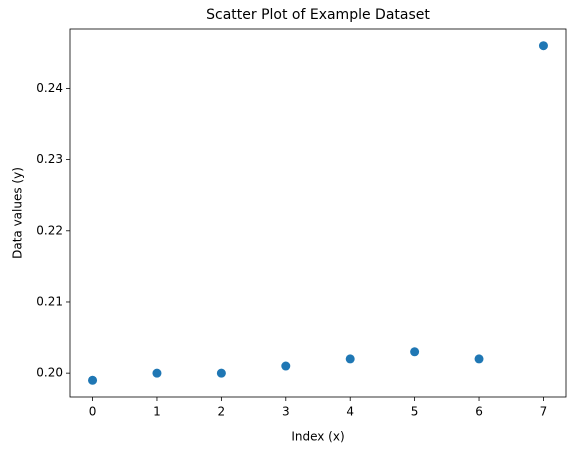  Describe the element at coordinates (49, 88) in the screenshot. I see `y-tick-label: 0.24` at that location.